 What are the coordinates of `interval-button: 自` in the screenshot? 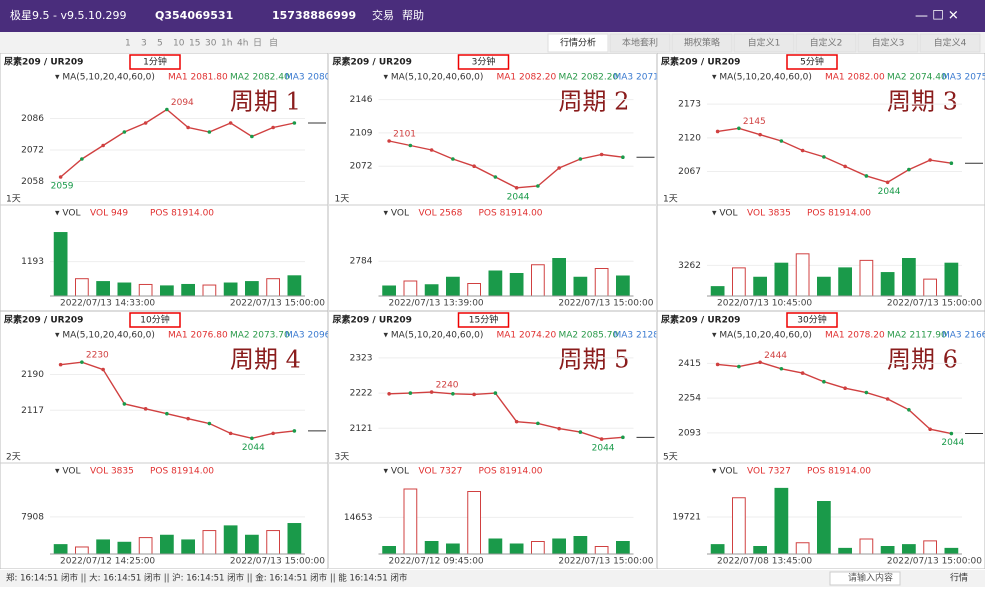 It's located at (273, 43).